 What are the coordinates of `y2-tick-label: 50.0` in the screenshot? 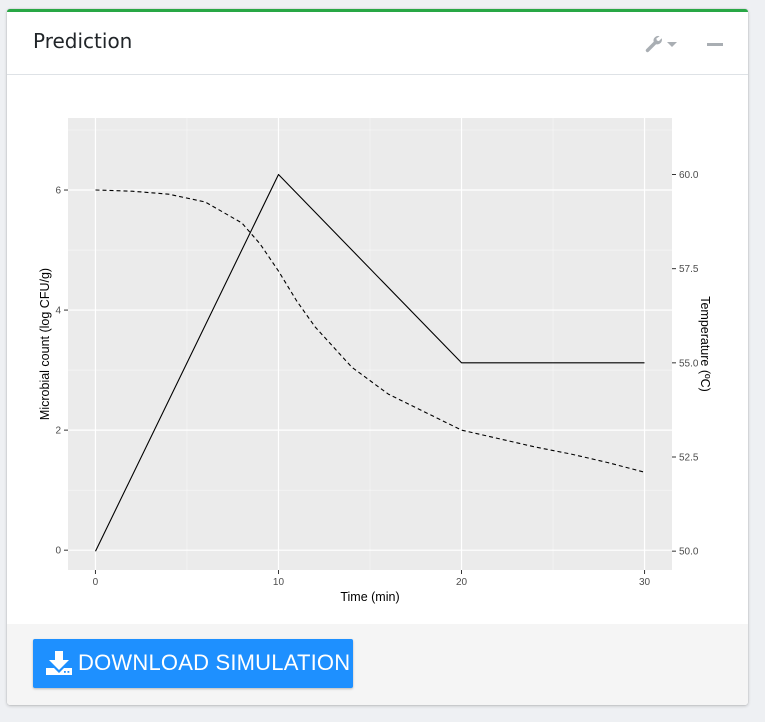 It's located at (689, 552).